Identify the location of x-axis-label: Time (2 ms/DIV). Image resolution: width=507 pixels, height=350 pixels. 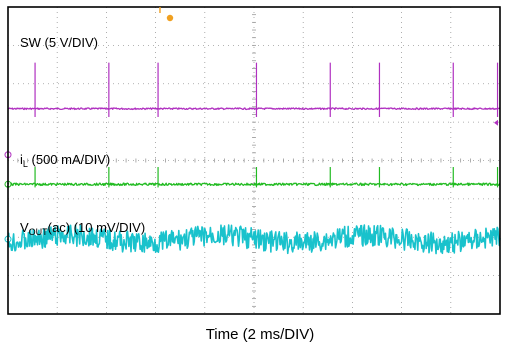
(260, 334).